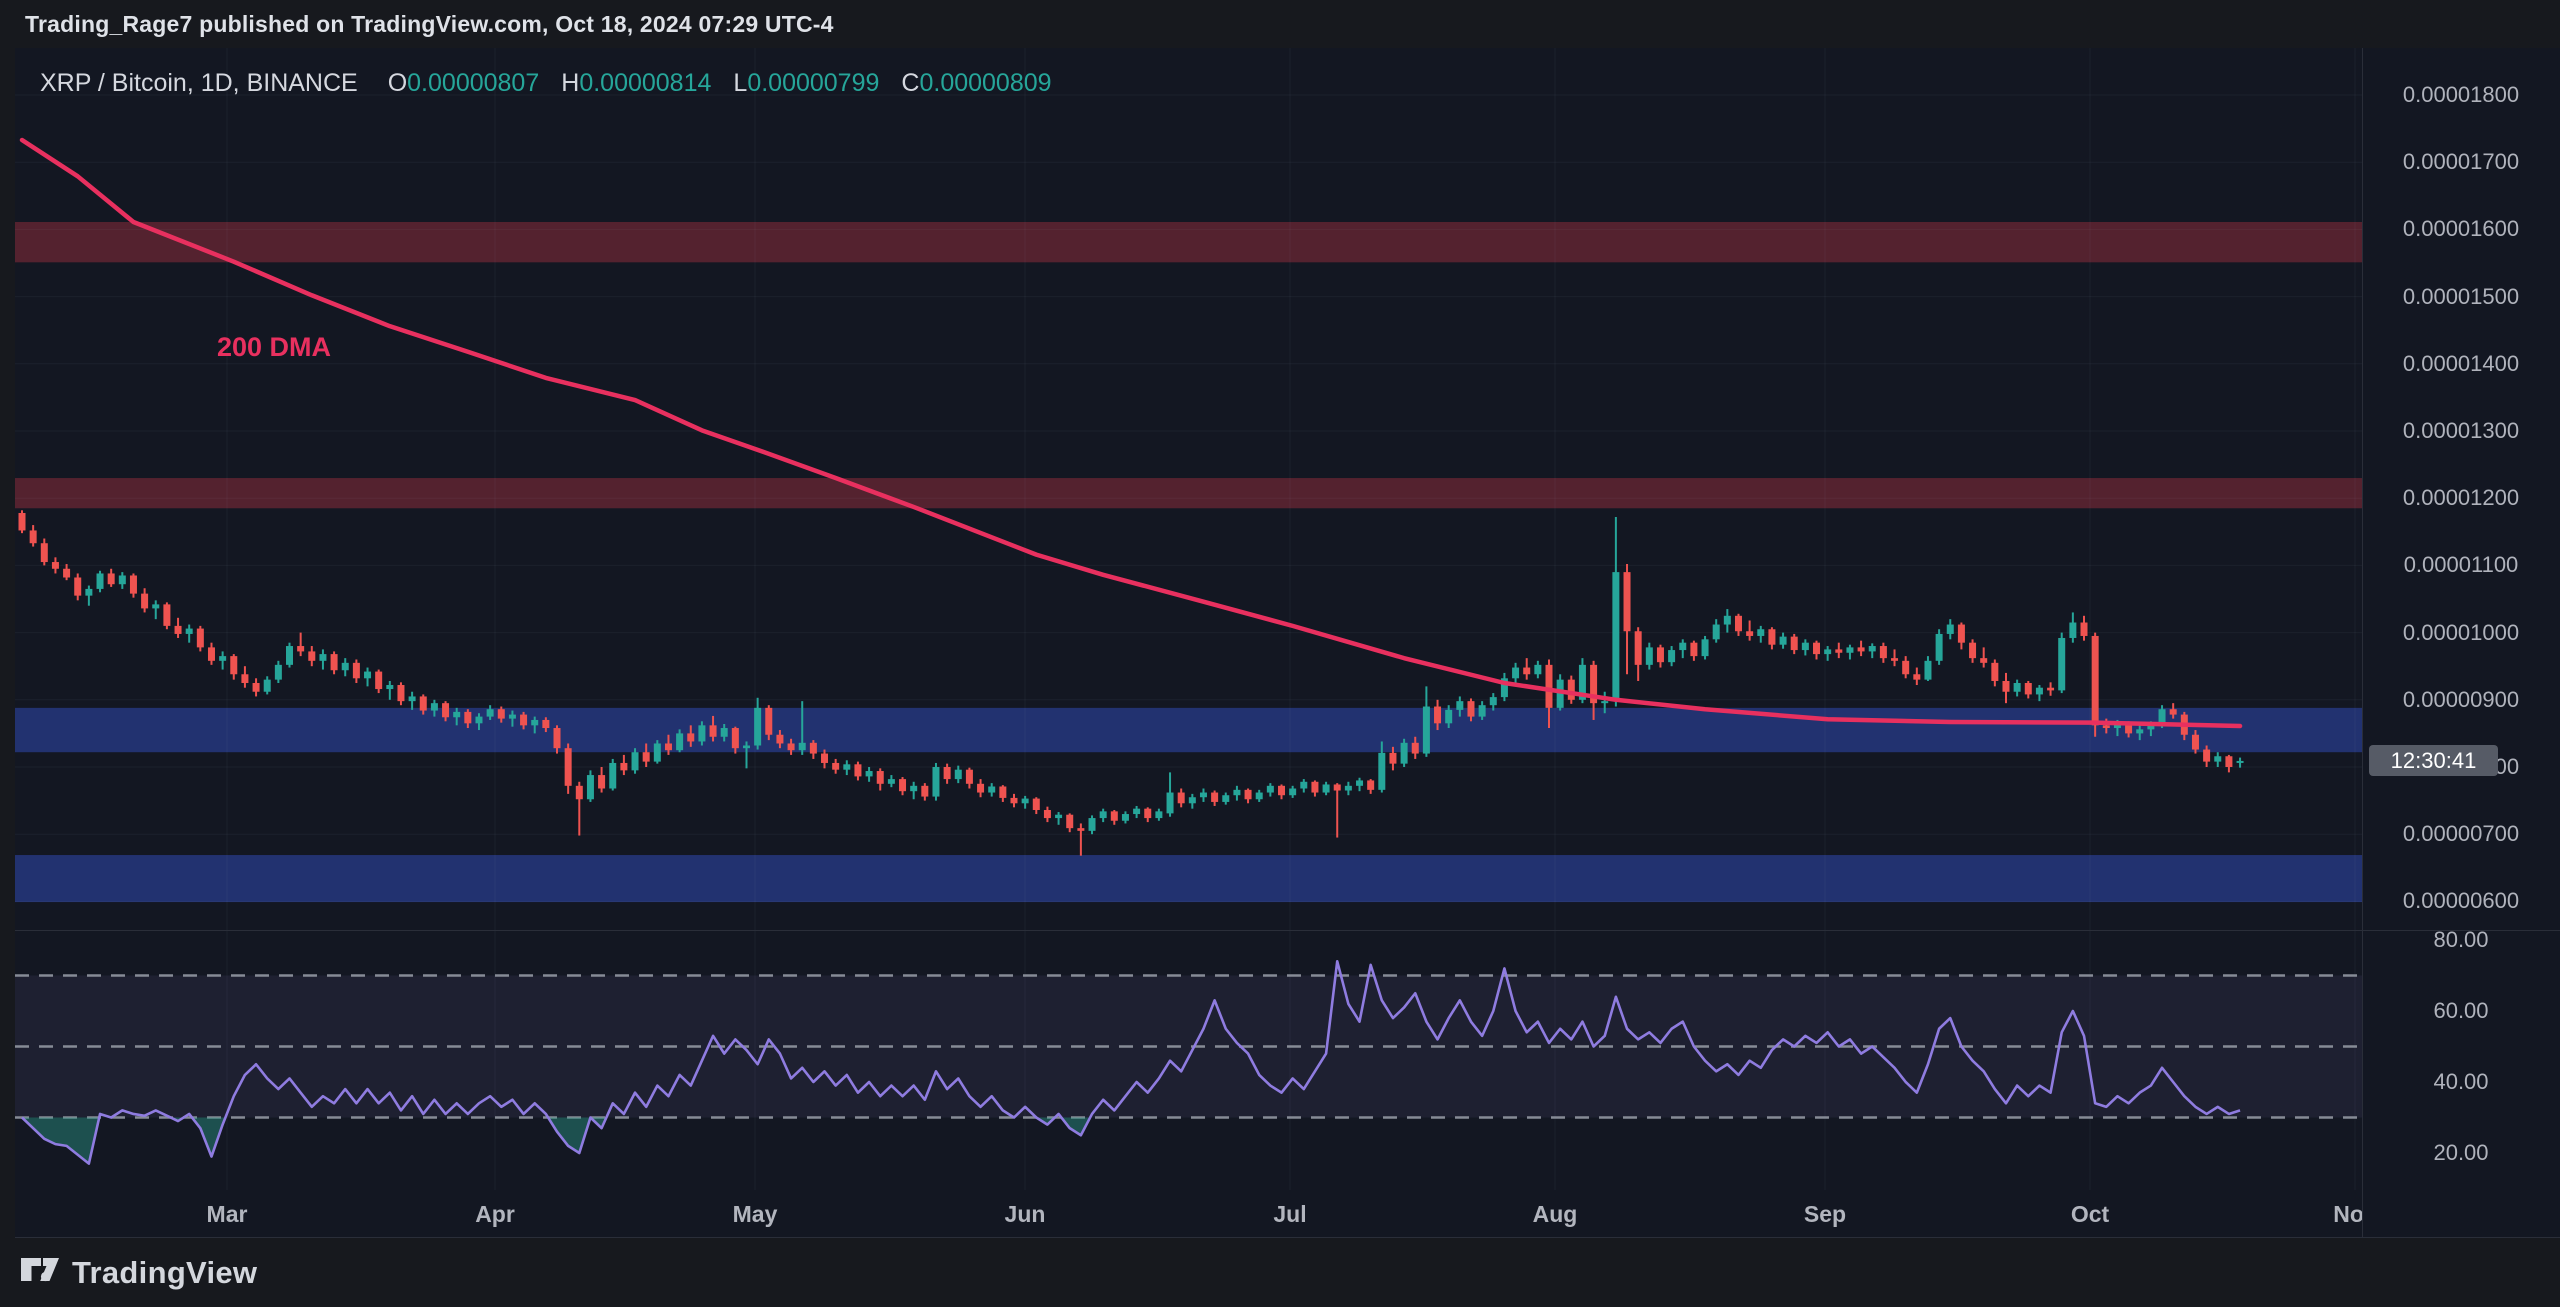  I want to click on ohlc-open: O0.00000807, so click(464, 83).